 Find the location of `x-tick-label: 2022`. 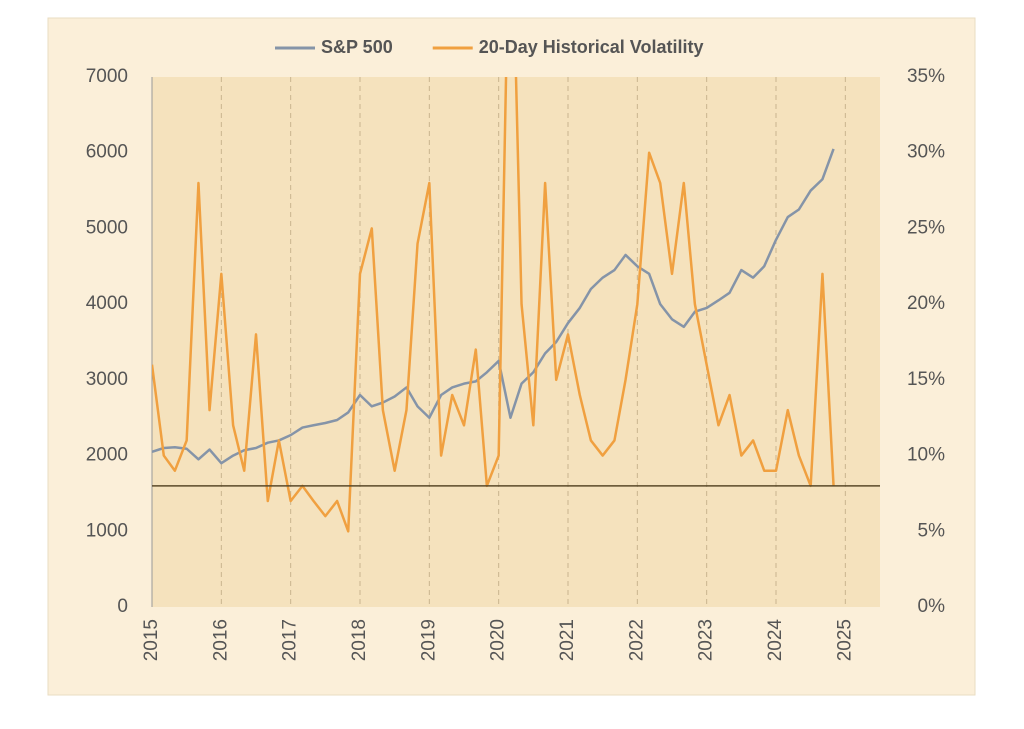

x-tick-label: 2022 is located at coordinates (636, 640).